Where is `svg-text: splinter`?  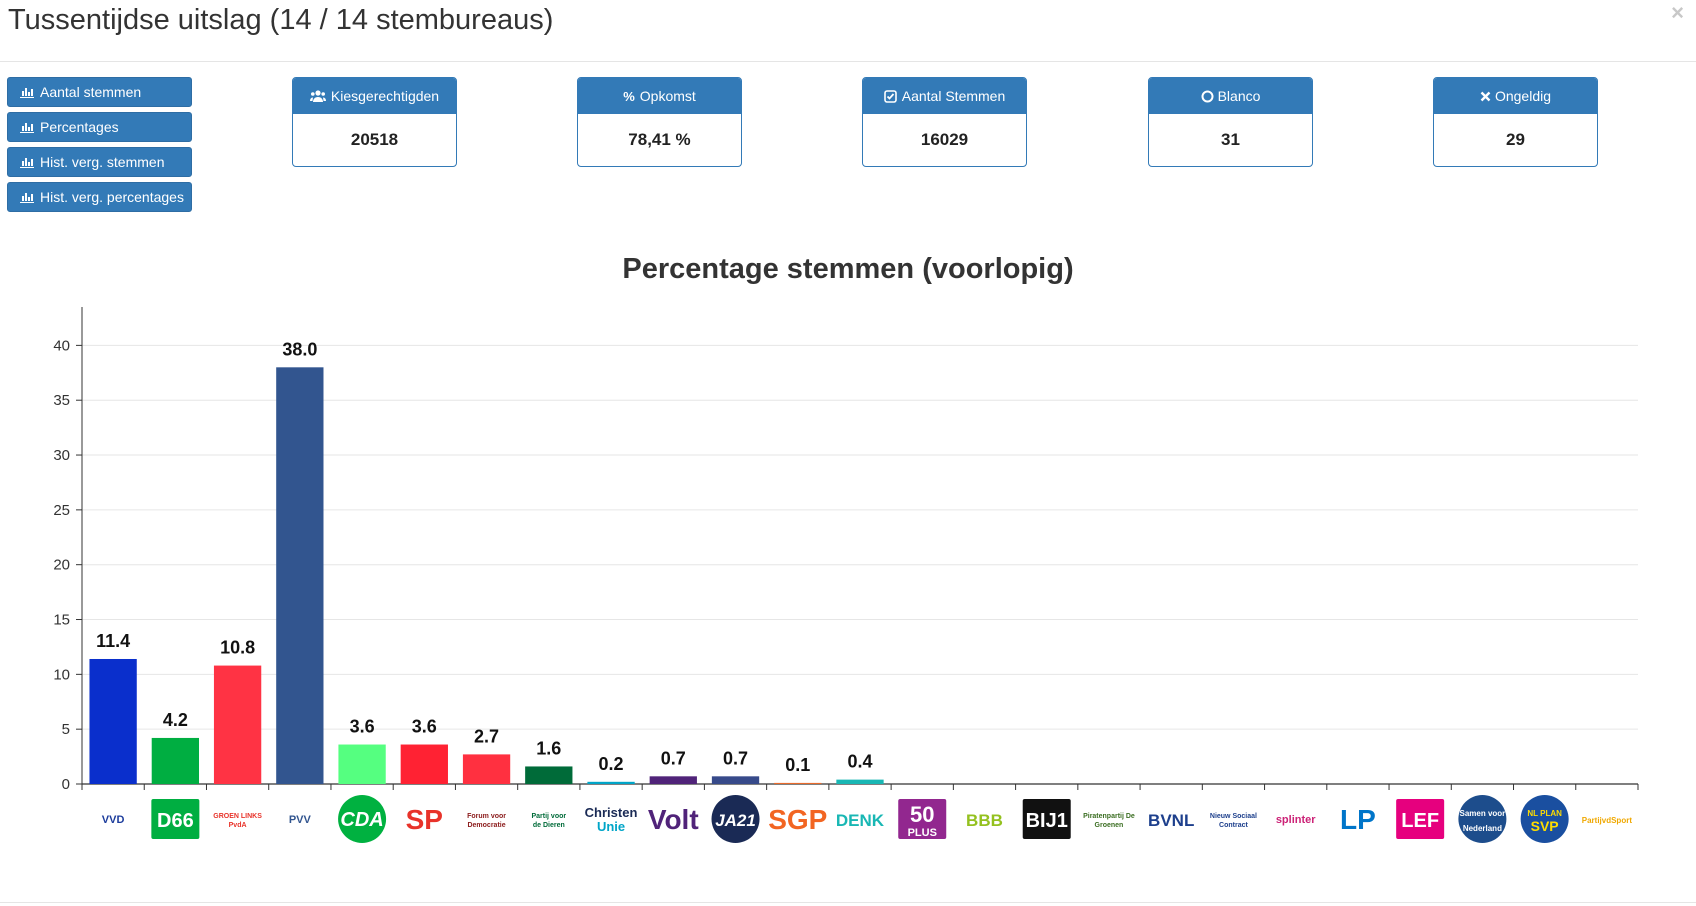
svg-text: splinter is located at coordinates (1296, 820).